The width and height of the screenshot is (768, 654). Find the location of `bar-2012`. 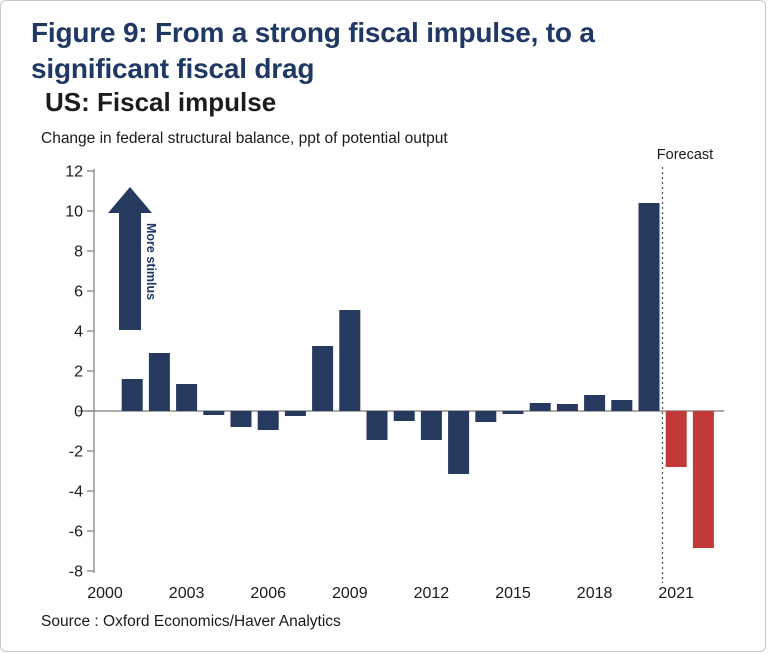

bar-2012 is located at coordinates (431, 425).